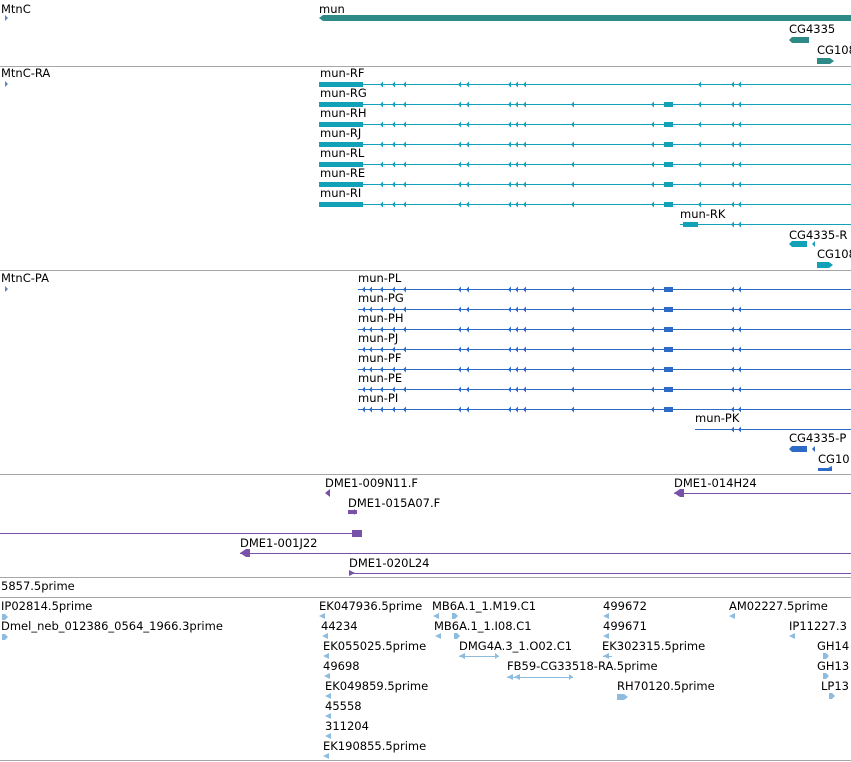 The width and height of the screenshot is (851, 762). What do you see at coordinates (825, 61) in the screenshot?
I see `gene-cg108` at bounding box center [825, 61].